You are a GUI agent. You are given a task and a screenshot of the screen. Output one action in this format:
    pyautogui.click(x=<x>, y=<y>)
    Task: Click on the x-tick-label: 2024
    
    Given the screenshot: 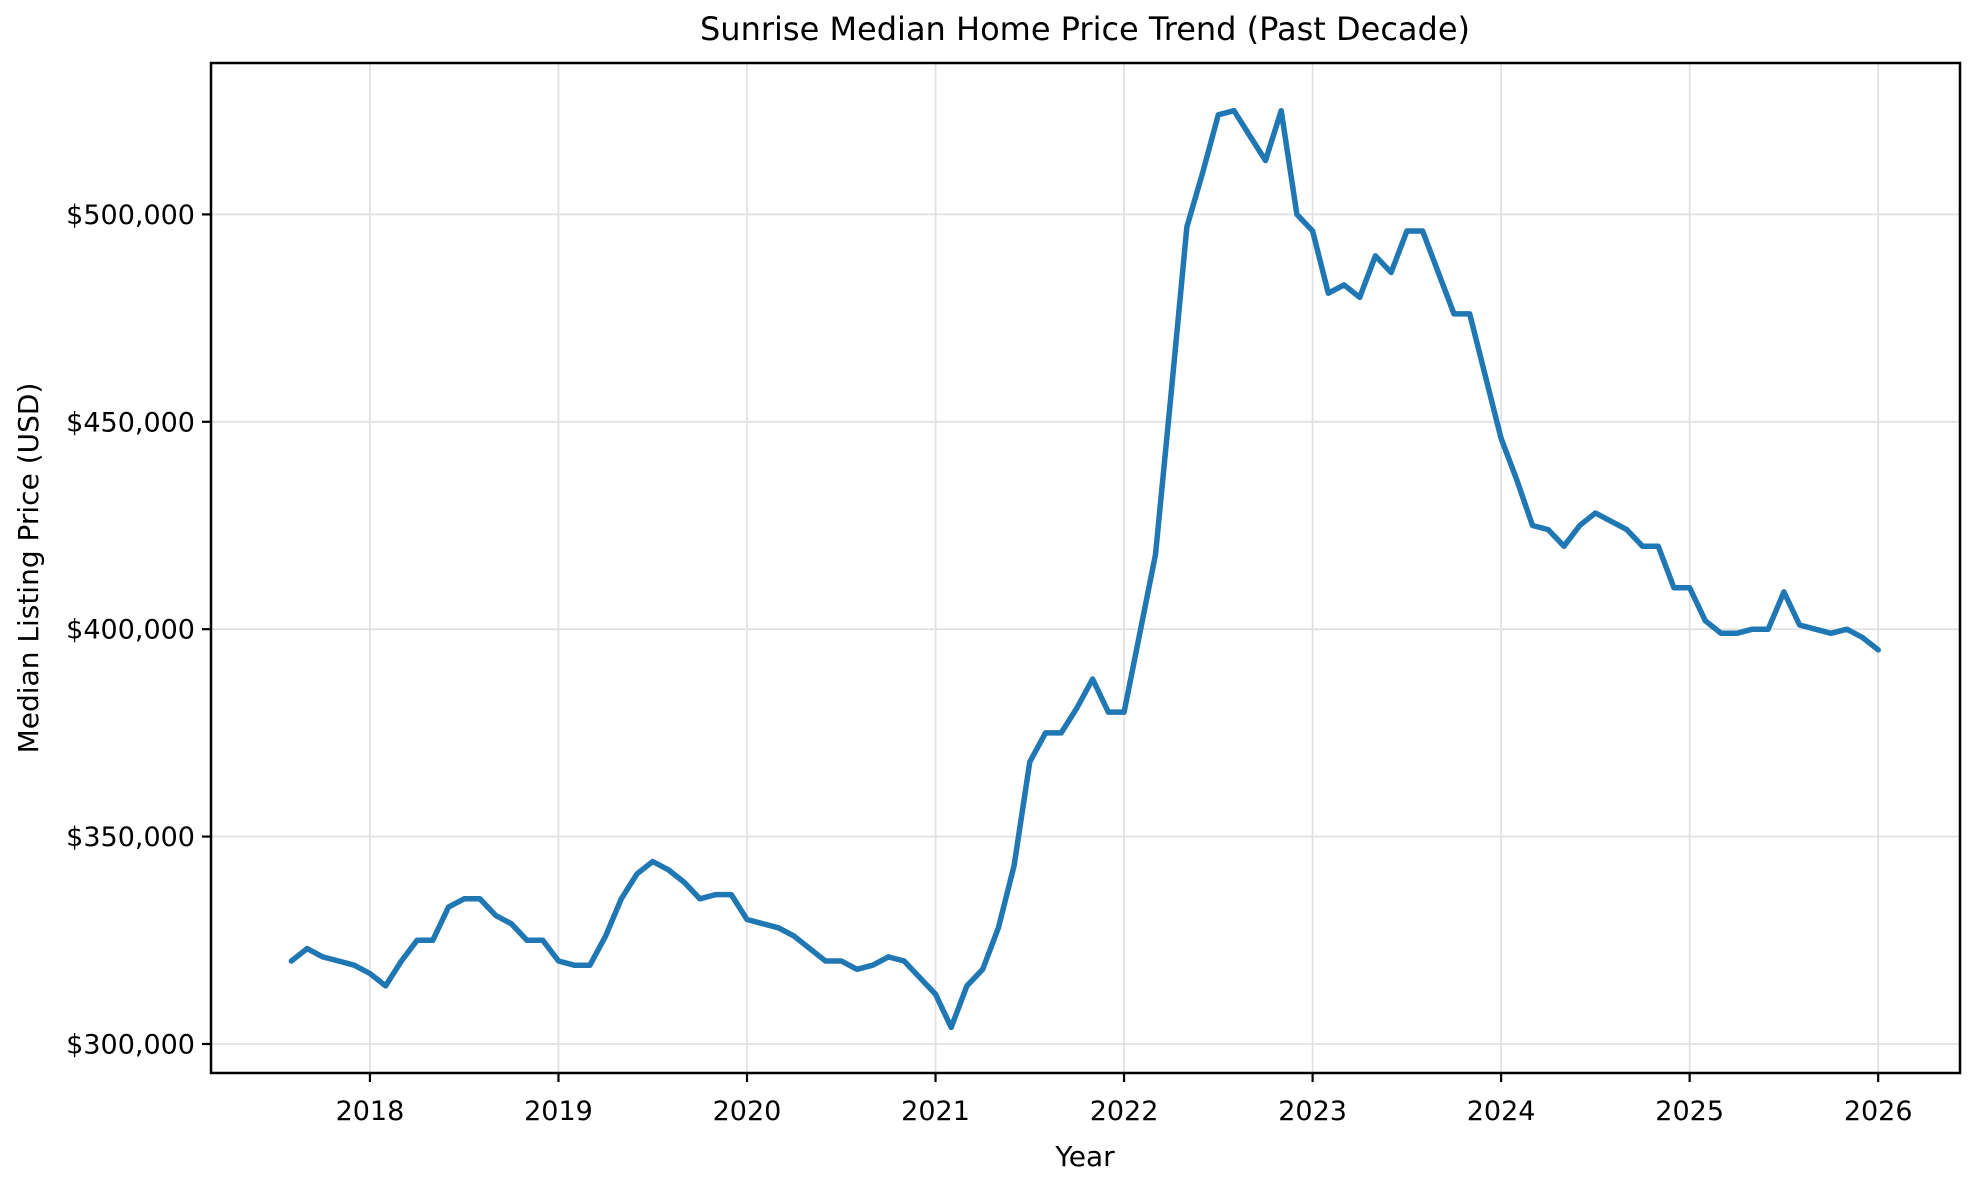 What is the action you would take?
    pyautogui.click(x=1501, y=1111)
    